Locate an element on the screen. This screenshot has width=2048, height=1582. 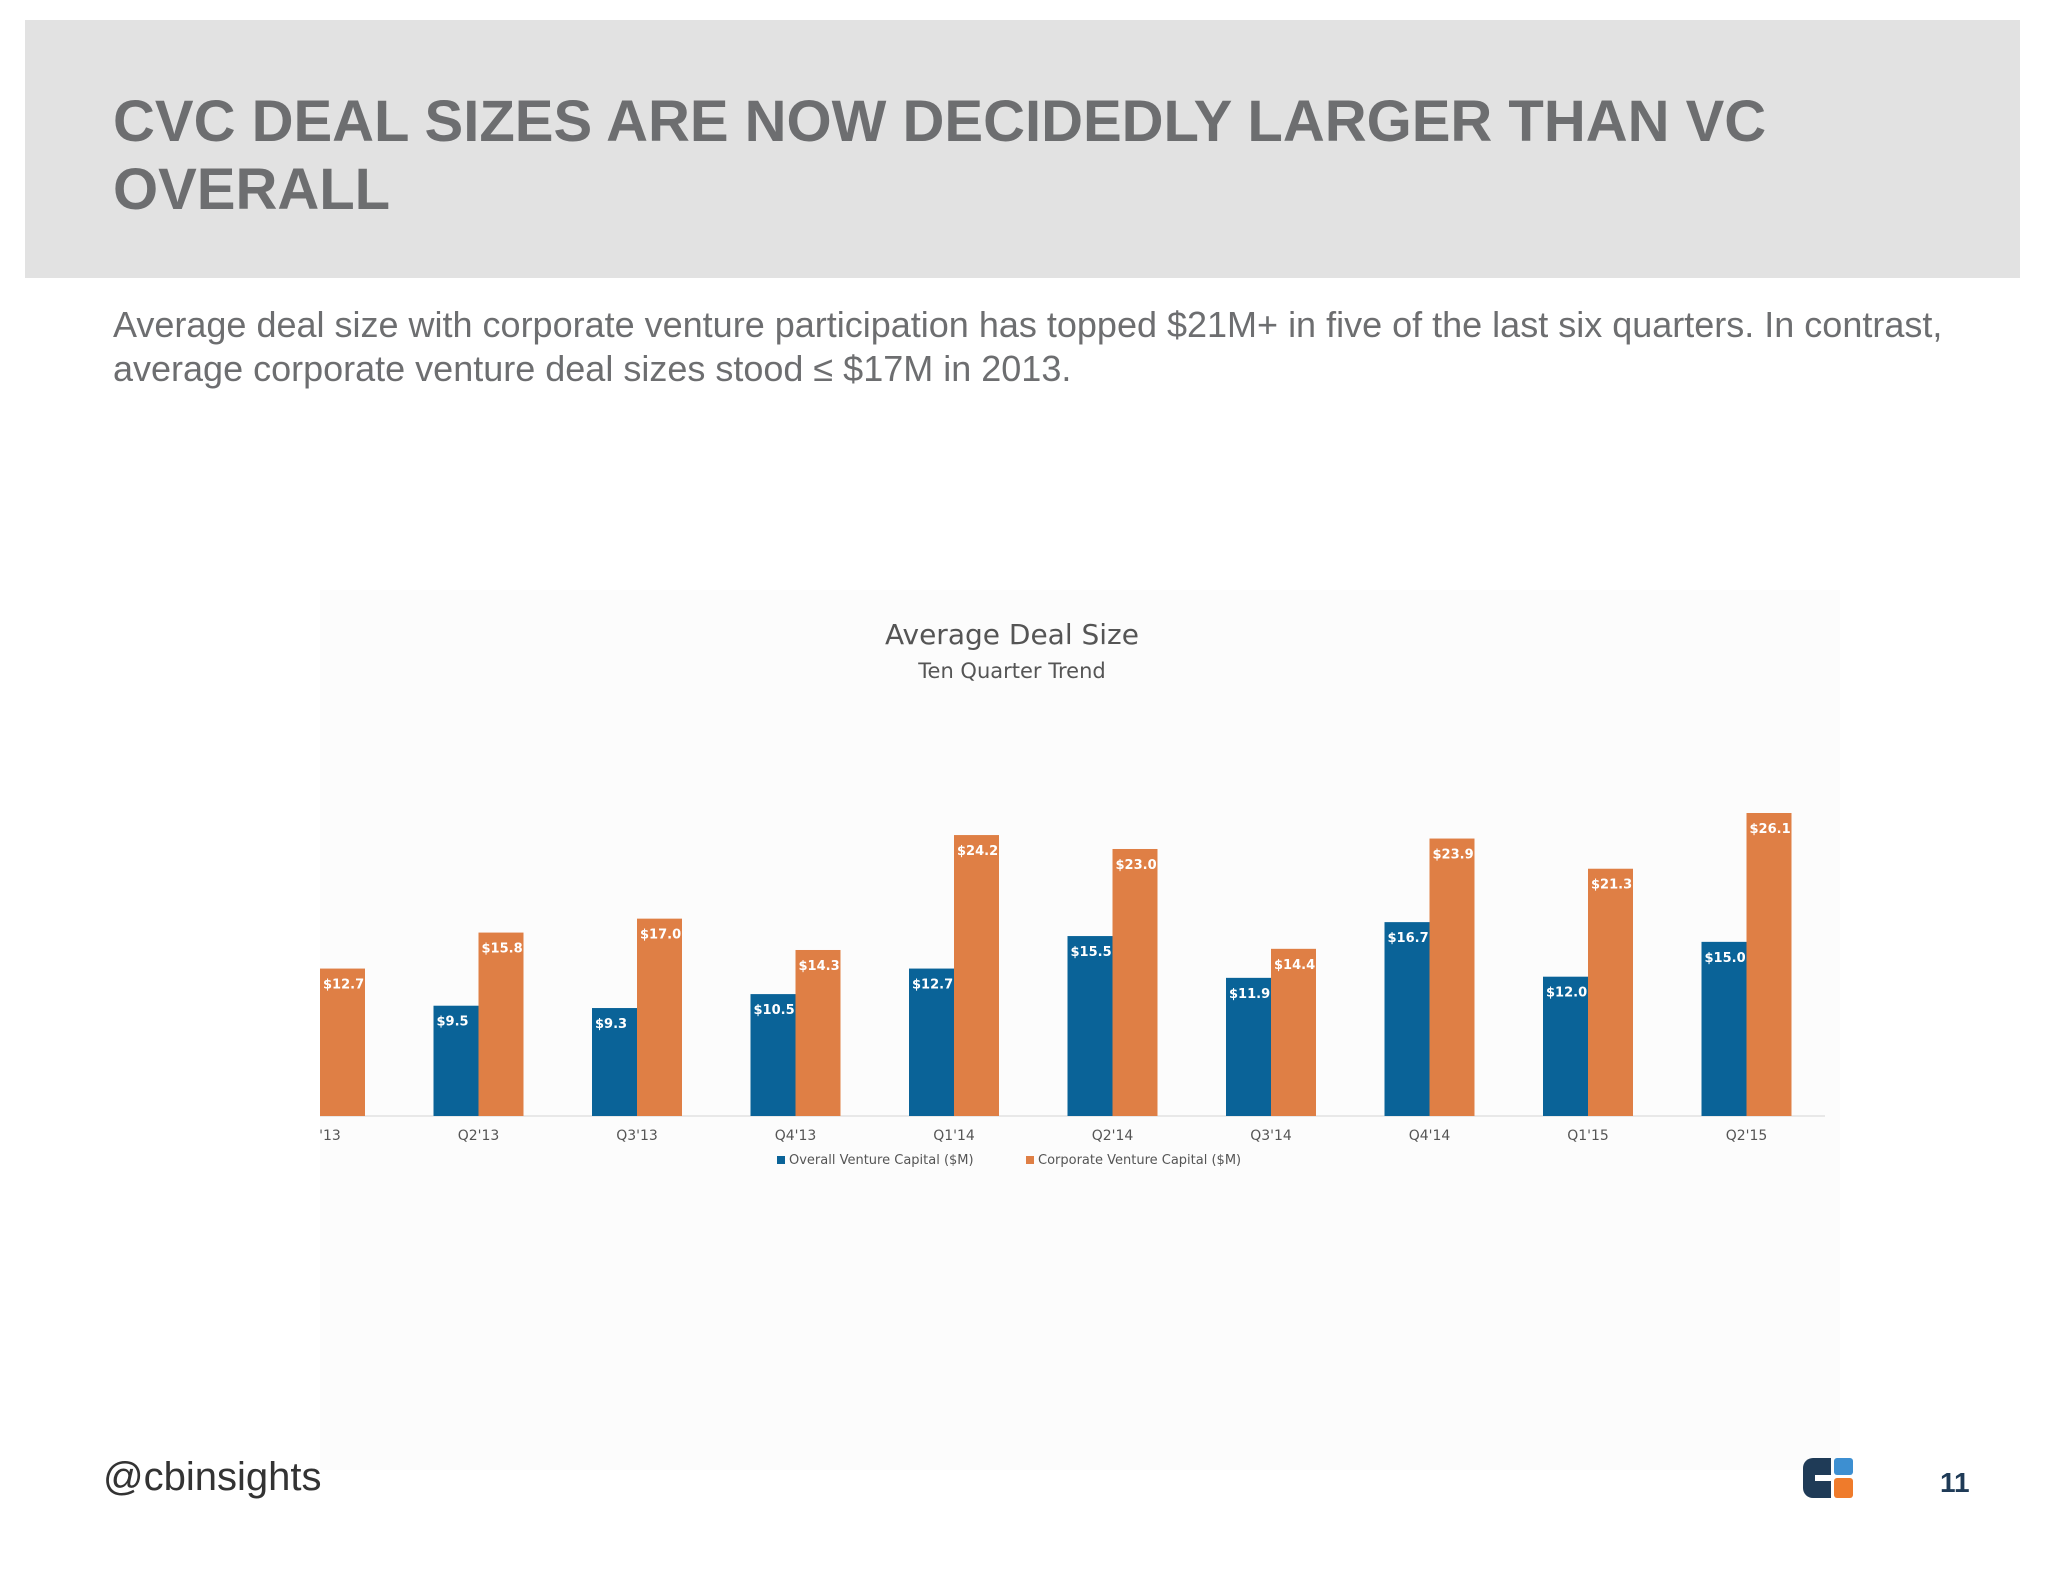
overall-vc-label-8: $12.0 is located at coordinates (1566, 993).